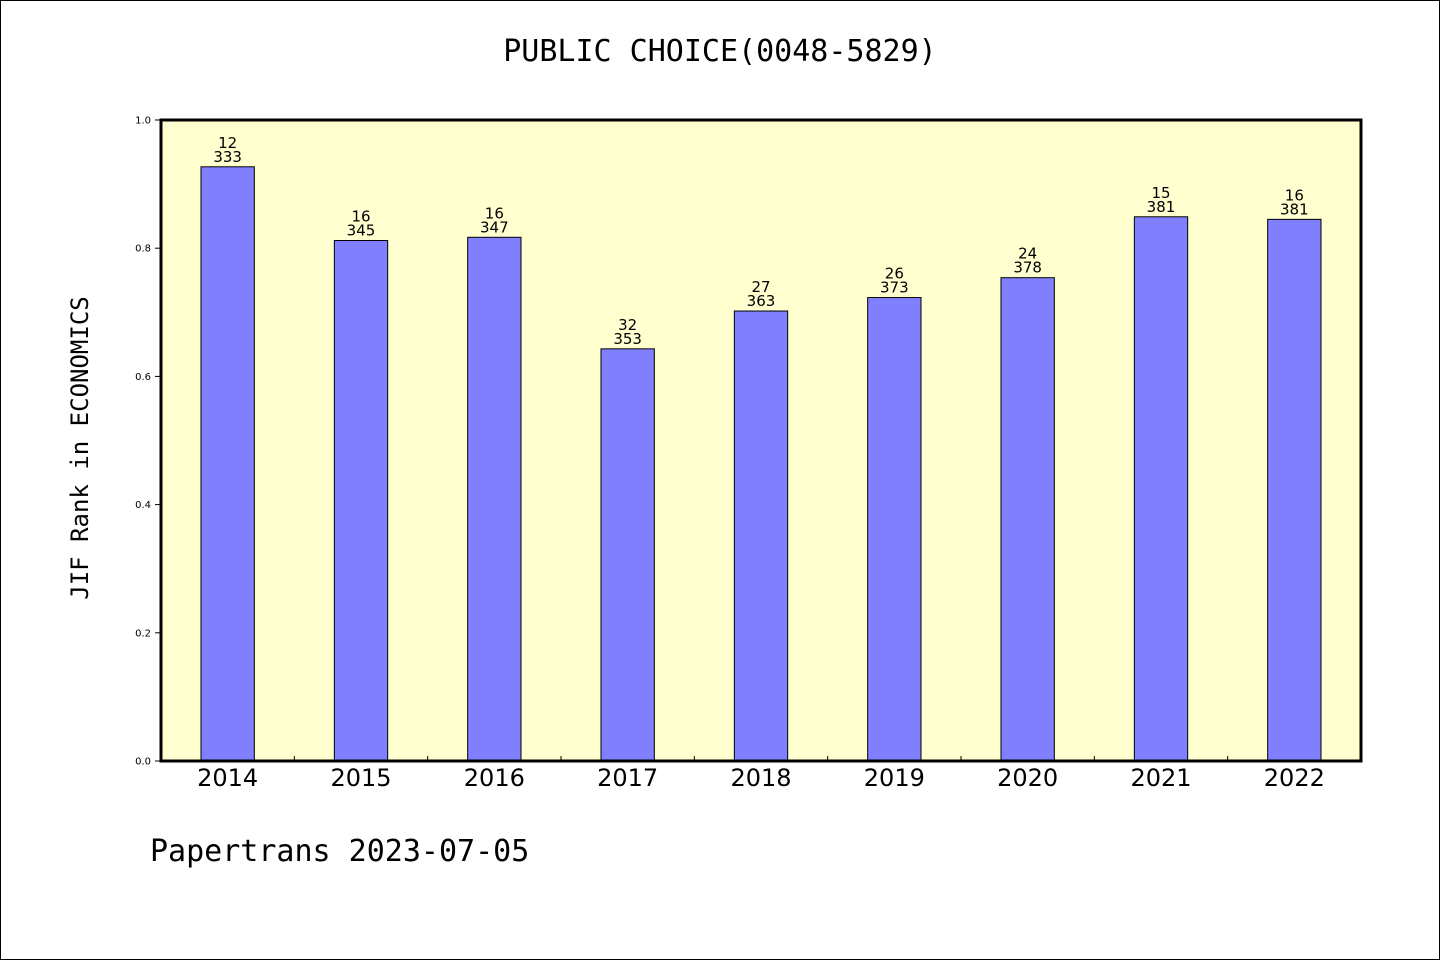 This screenshot has height=960, width=1440. What do you see at coordinates (143, 633) in the screenshot?
I see `y-tick-label: 0.2` at bounding box center [143, 633].